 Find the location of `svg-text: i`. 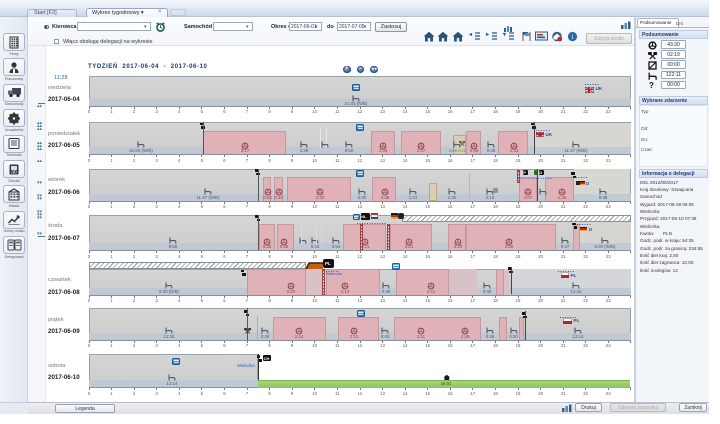

svg-text: i is located at coordinates (573, 37).